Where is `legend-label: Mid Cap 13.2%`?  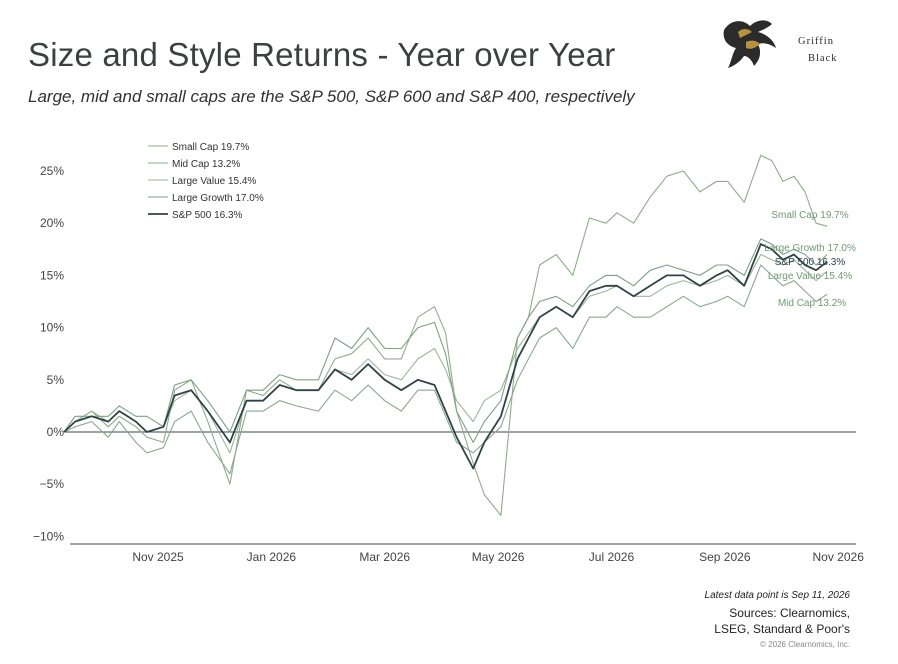 legend-label: Mid Cap 13.2% is located at coordinates (206, 164).